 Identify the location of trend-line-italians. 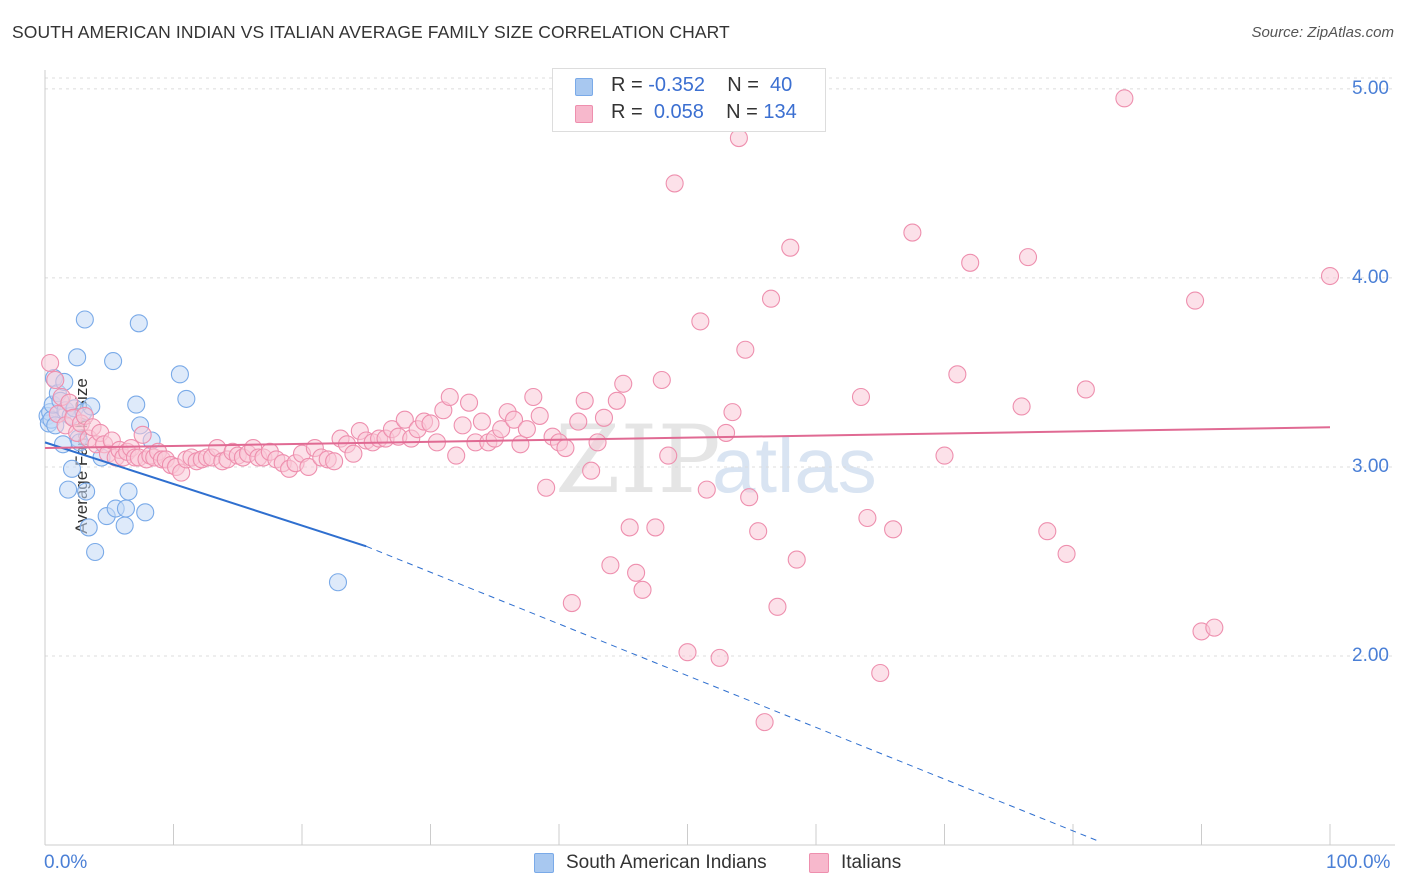
(687, 438).